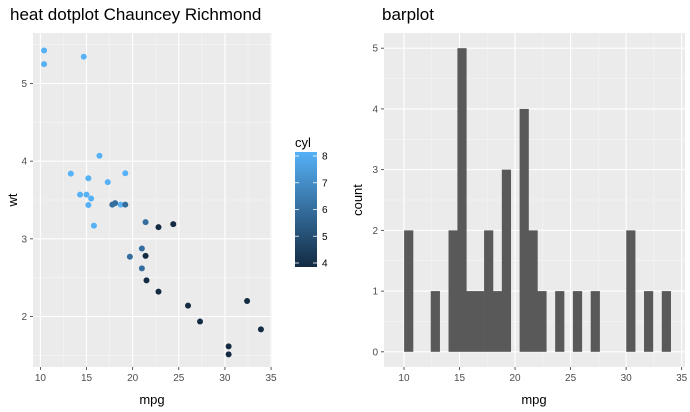 This screenshot has height=412, width=690. What do you see at coordinates (533, 399) in the screenshot?
I see `bar-x-axis-title: mpg` at bounding box center [533, 399].